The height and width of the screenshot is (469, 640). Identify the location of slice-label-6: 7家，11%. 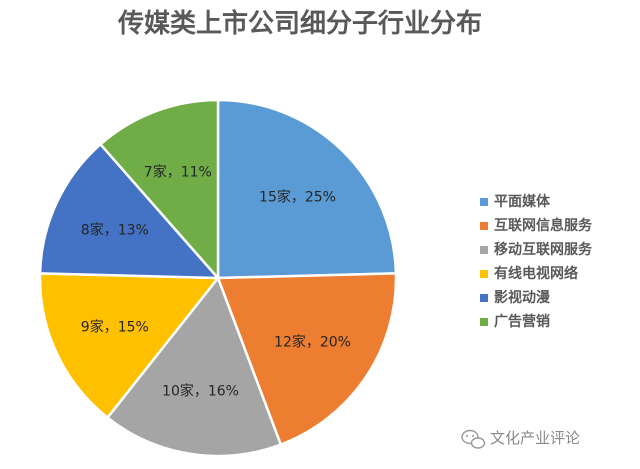
(178, 171).